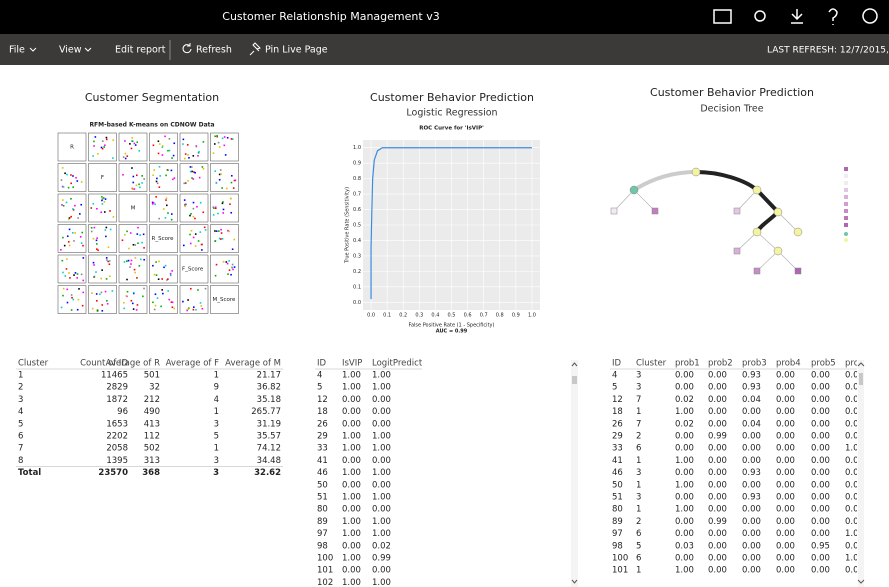 Image resolution: width=889 pixels, height=587 pixels. Describe the element at coordinates (760, 16) in the screenshot. I see `settings-icon` at that location.